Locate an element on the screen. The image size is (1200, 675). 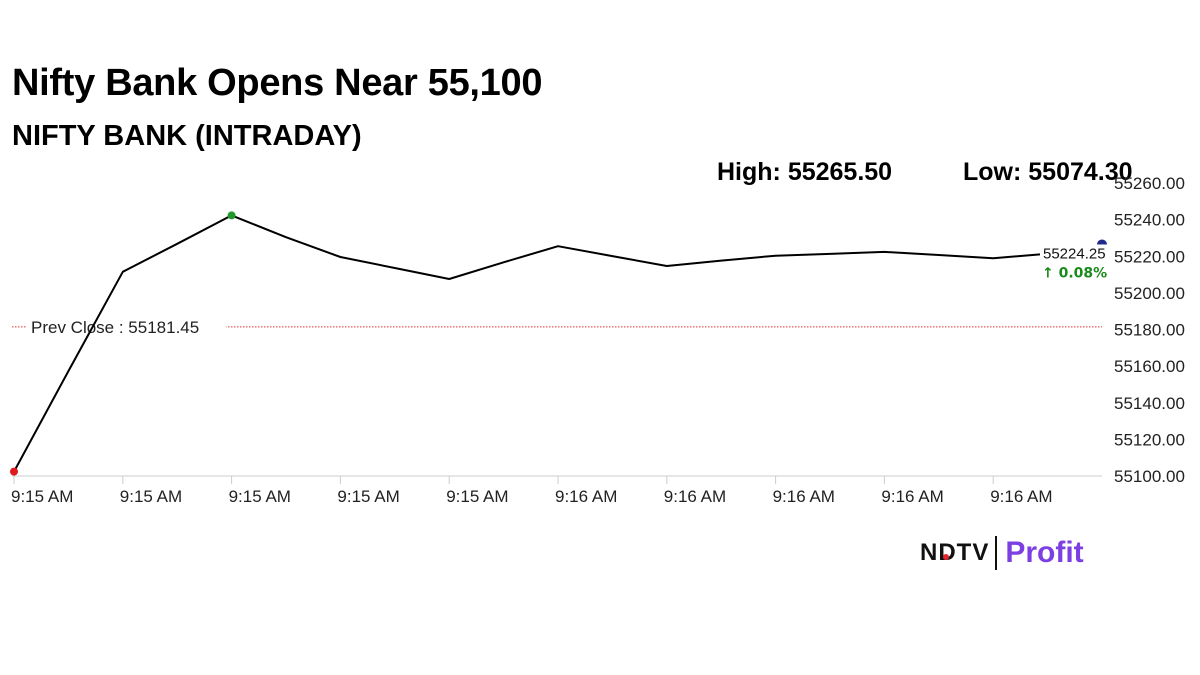
brand-divider is located at coordinates (996, 553).